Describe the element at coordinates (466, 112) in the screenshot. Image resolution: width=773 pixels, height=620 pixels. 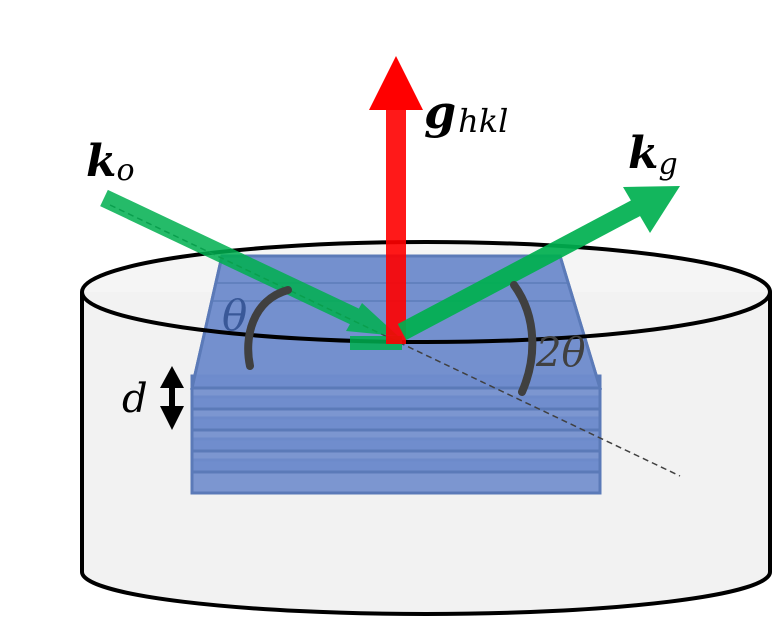
I see `reciprocal-vector-label: ghkl` at that location.